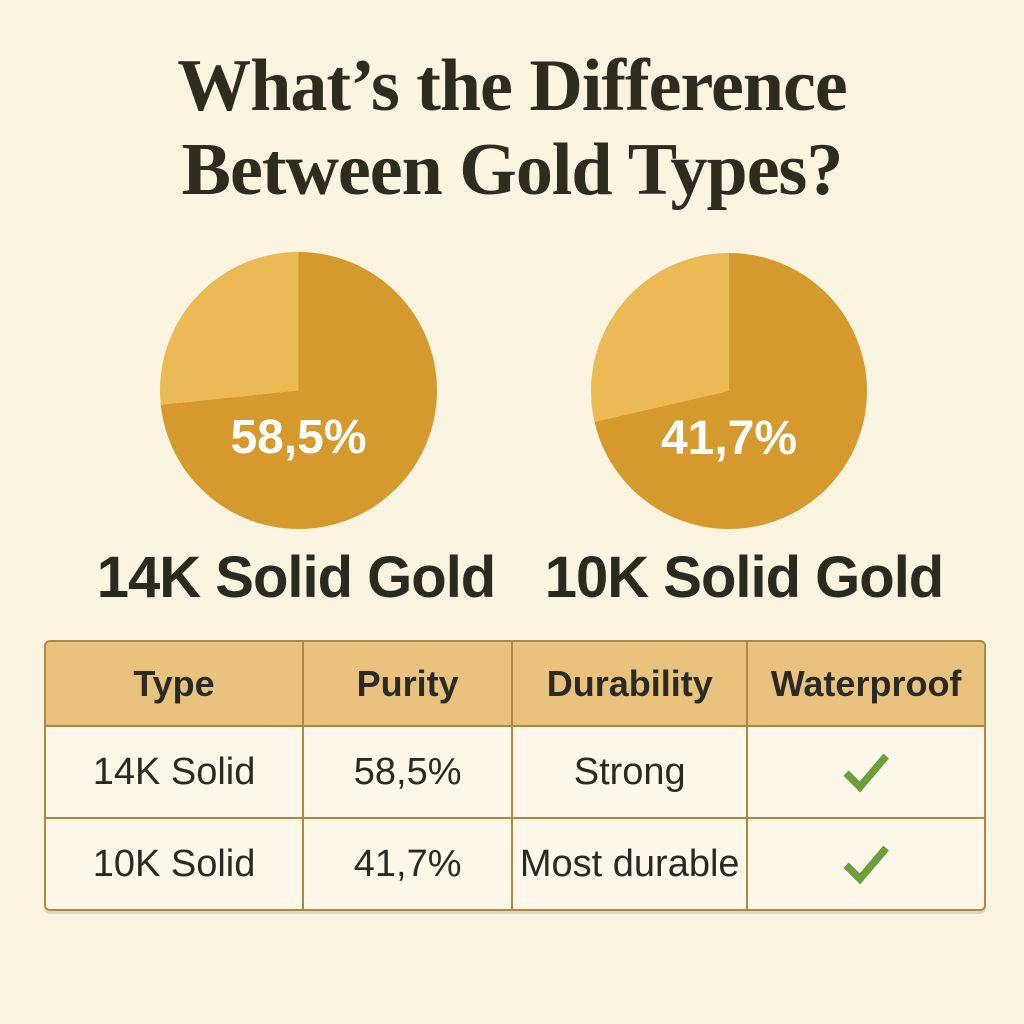 The height and width of the screenshot is (1024, 1024). What do you see at coordinates (629, 683) in the screenshot?
I see `header-cell-durability: Durability` at bounding box center [629, 683].